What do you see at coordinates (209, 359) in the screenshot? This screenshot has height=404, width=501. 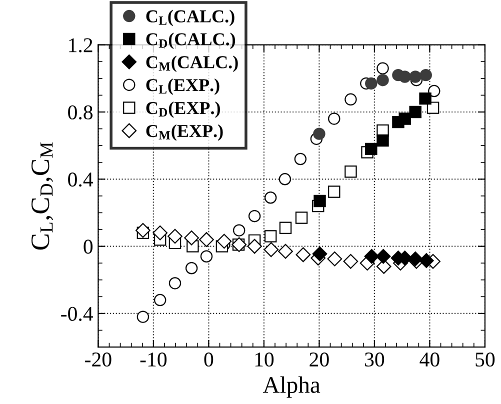 I see `x-tick-label: 0` at bounding box center [209, 359].